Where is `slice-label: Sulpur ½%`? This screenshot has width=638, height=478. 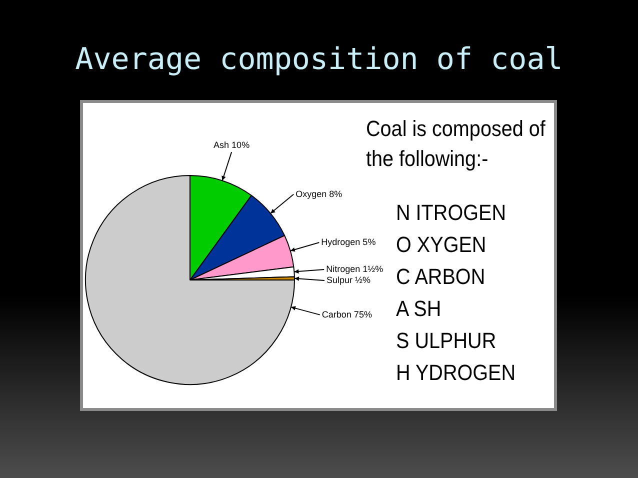
slice-label: Sulpur ½% is located at coordinates (348, 279).